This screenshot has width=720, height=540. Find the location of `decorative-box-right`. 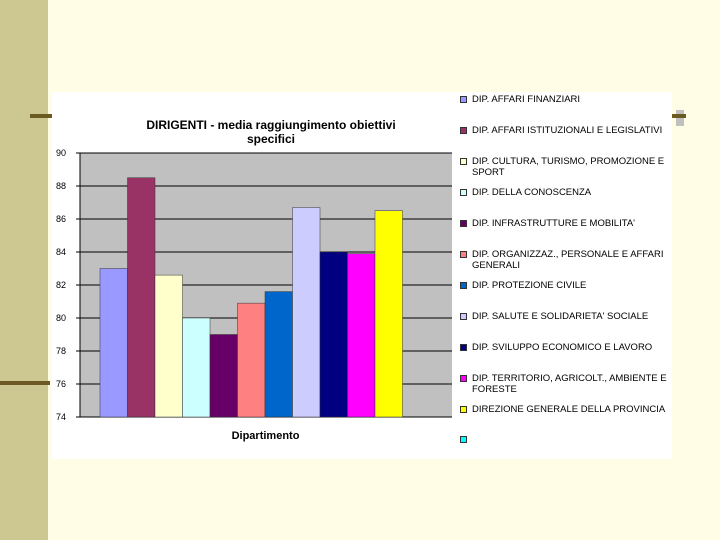

decorative-box-right is located at coordinates (680, 118).